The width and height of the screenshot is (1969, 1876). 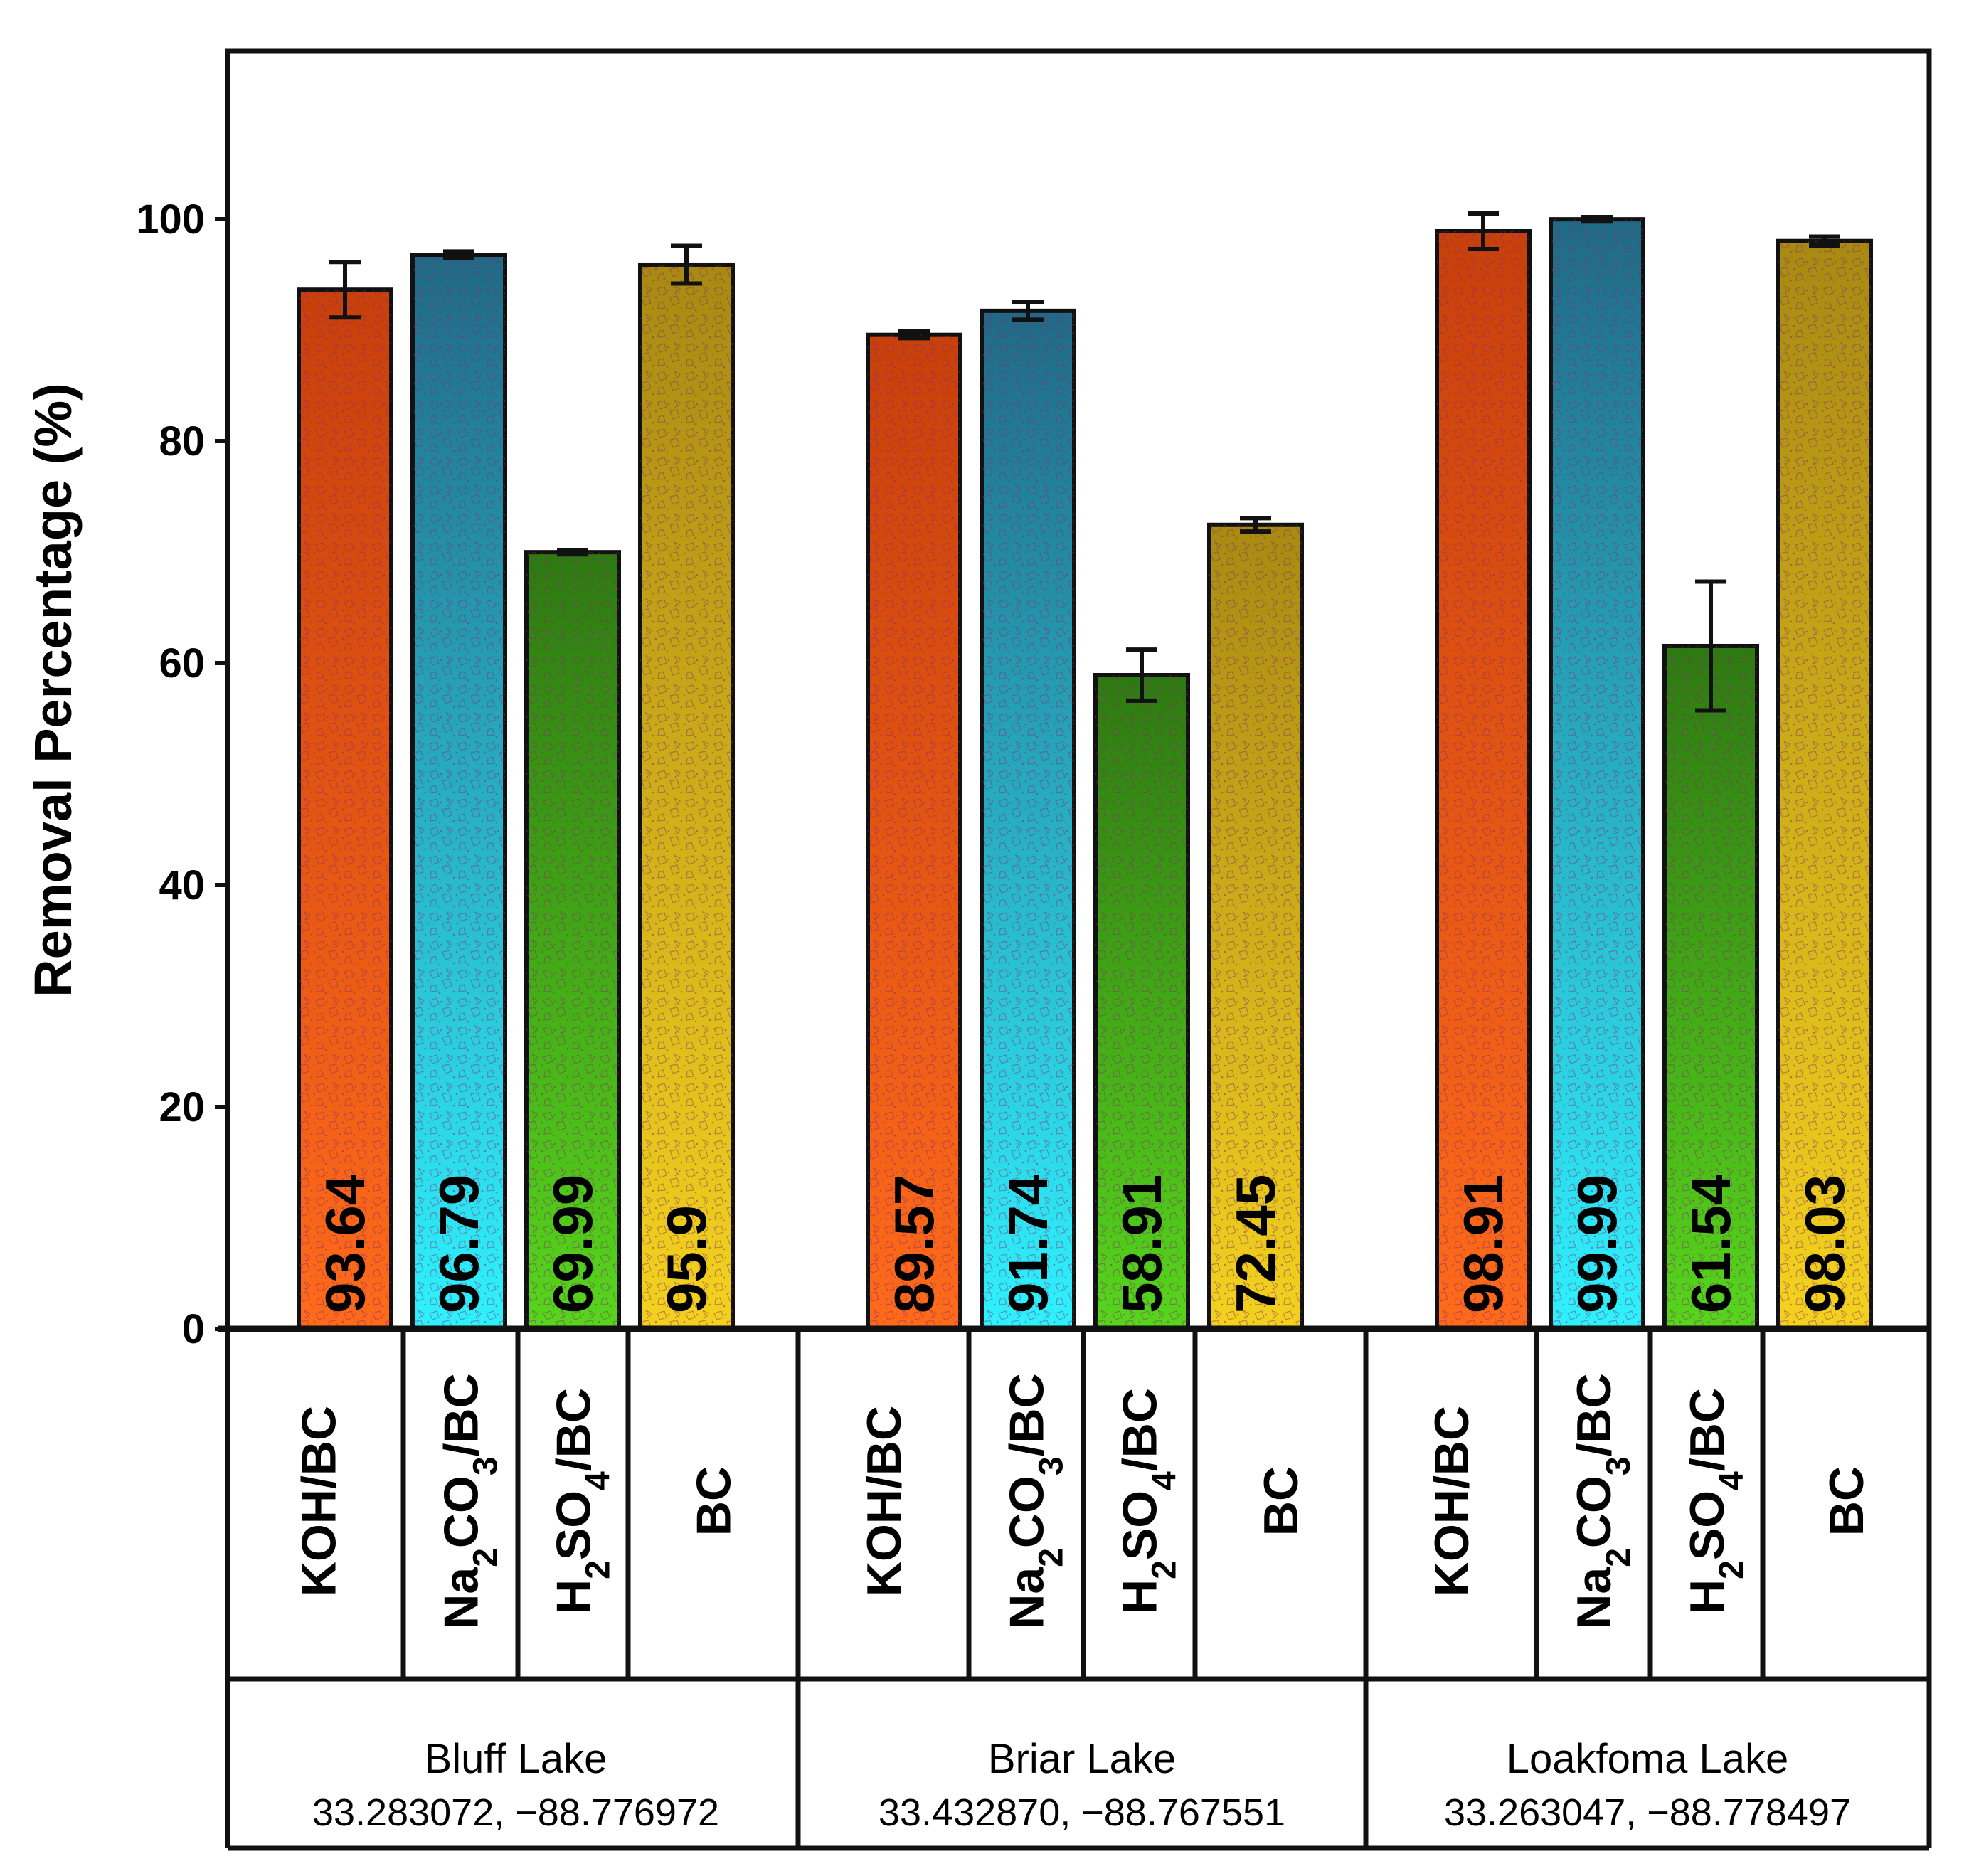 What do you see at coordinates (1082, 1812) in the screenshot?
I see `lake-coordinates: 33.432870, −88.767551` at bounding box center [1082, 1812].